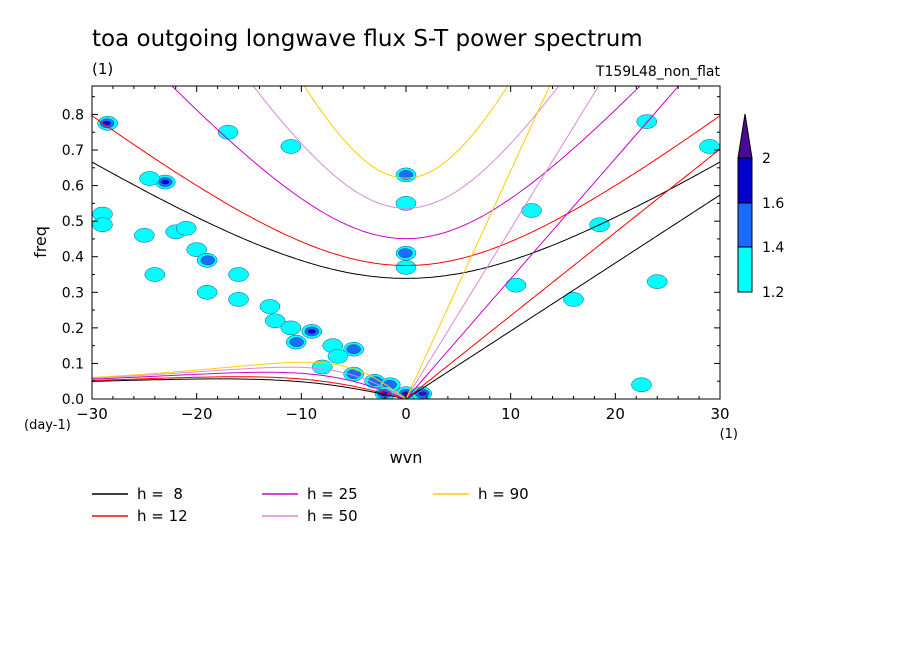  I want to click on legend-item: h = 8, so click(137, 494).